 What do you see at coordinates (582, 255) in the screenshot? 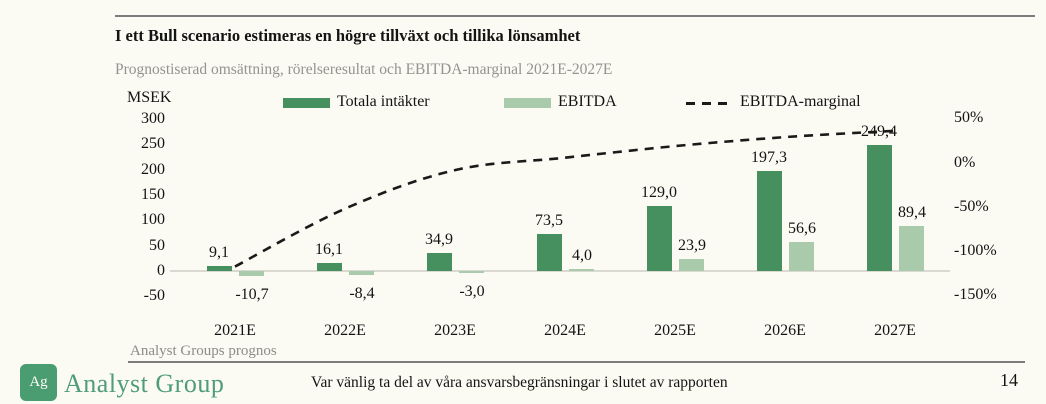
I see `value-label-ebitda-2024E: 4,0` at bounding box center [582, 255].